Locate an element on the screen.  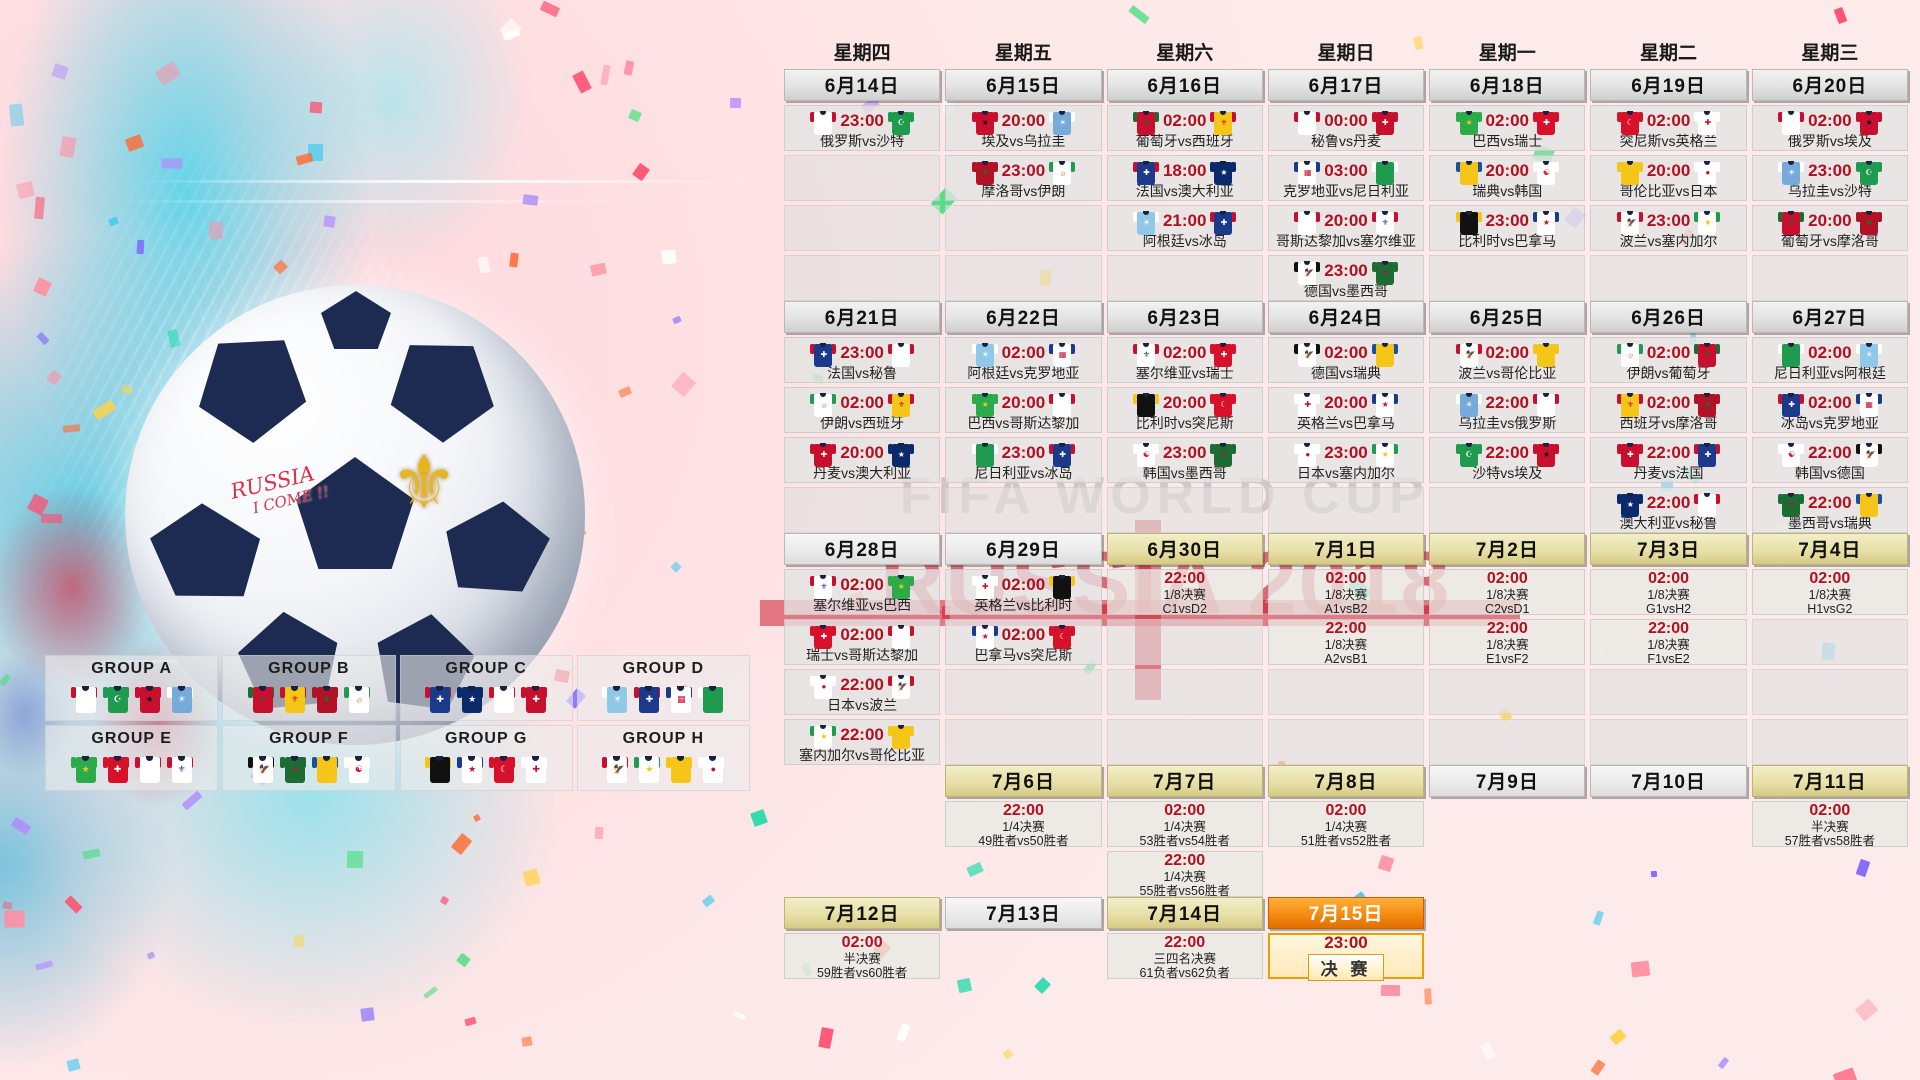
match-group: ★ 20:00 巴西vs哥斯达黎加 is located at coordinates (1023, 410).